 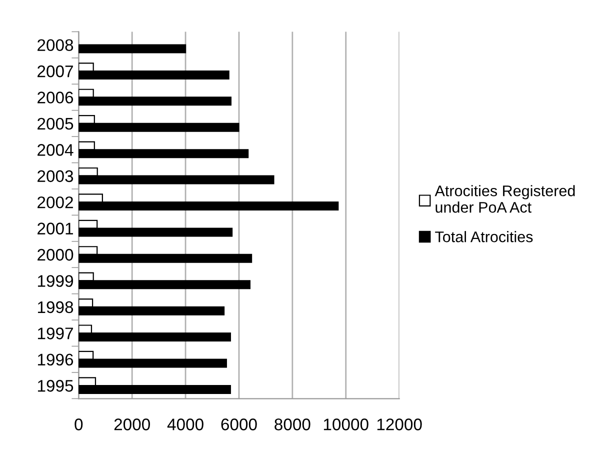 I want to click on y-tick-label: 2008, so click(x=56, y=45).